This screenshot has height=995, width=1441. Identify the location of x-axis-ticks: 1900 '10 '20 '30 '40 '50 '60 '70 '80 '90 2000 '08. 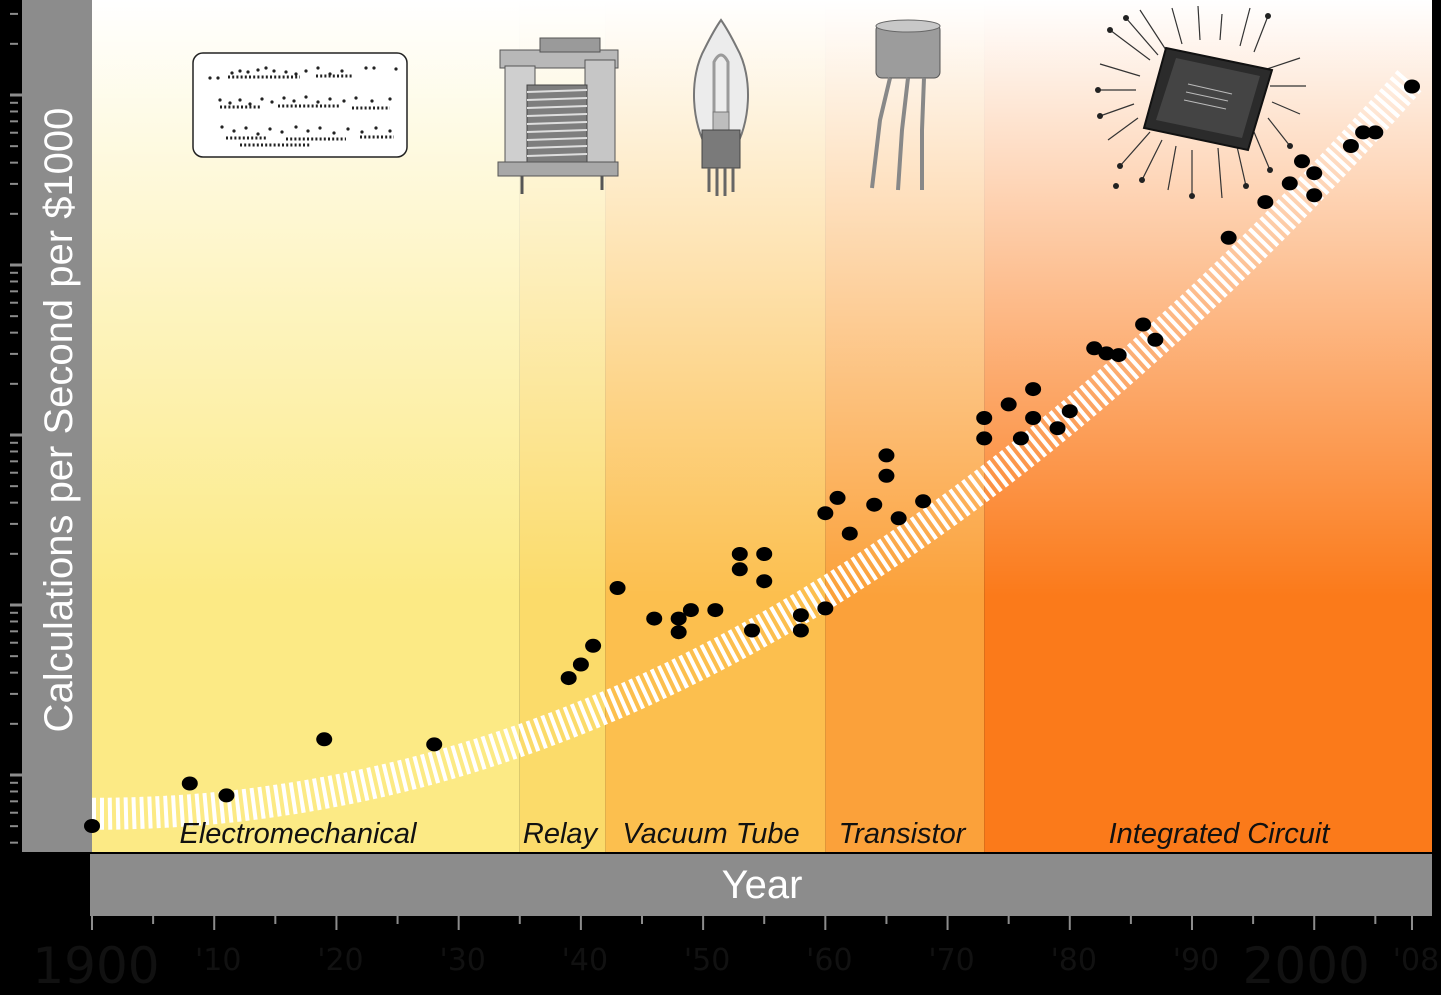
(735, 955).